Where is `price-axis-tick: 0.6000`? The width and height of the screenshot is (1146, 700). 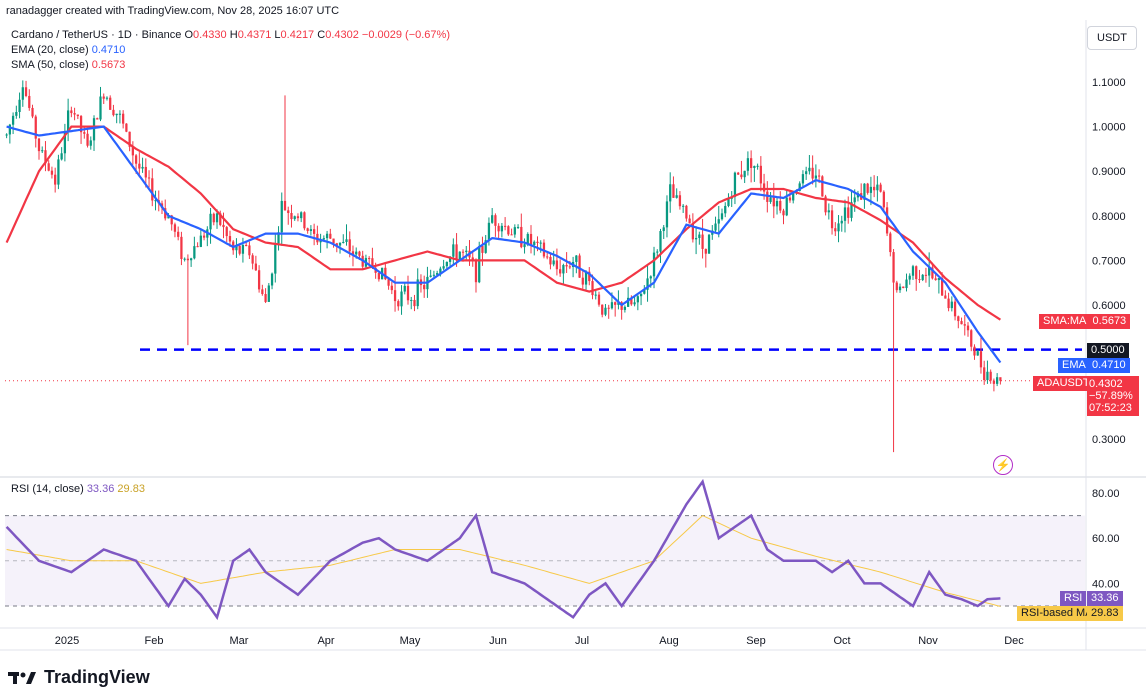 price-axis-tick: 0.6000 is located at coordinates (1109, 306).